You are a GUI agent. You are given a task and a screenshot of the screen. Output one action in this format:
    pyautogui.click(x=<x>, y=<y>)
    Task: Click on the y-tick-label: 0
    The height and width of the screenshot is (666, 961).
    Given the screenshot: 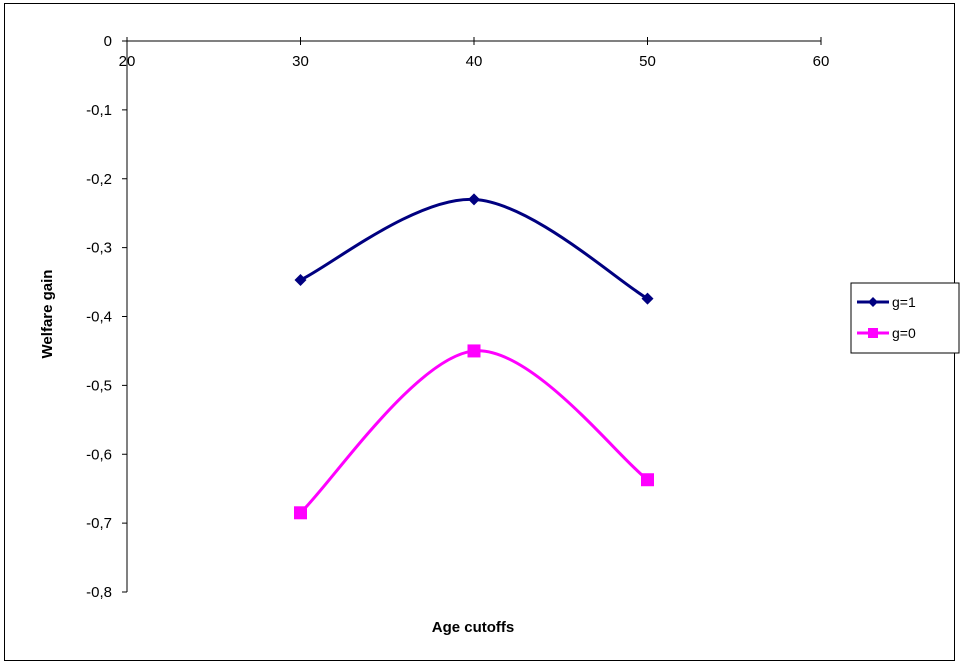 What is the action you would take?
    pyautogui.click(x=108, y=41)
    